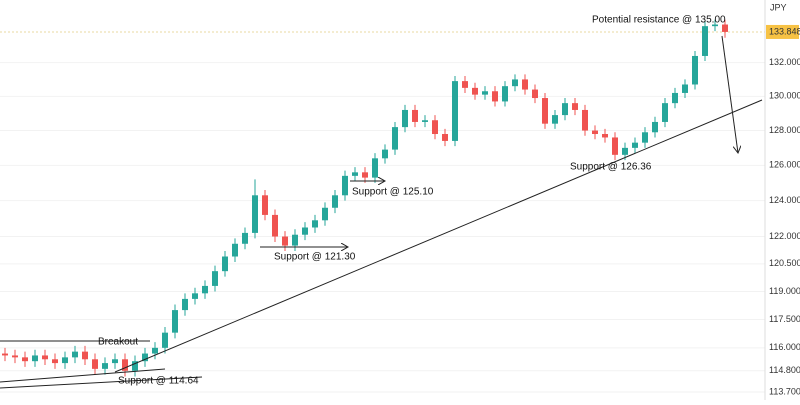 The width and height of the screenshot is (800, 405). I want to click on last-price-label: 133.848, so click(784, 31).